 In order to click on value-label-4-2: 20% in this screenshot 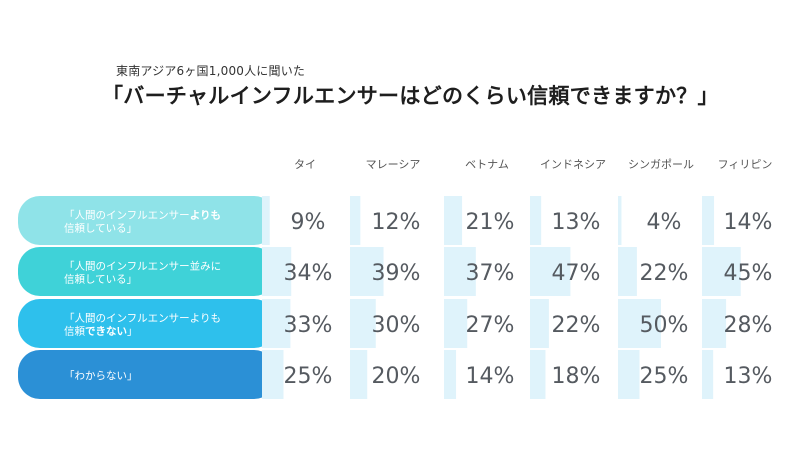, I will do `click(396, 376)`.